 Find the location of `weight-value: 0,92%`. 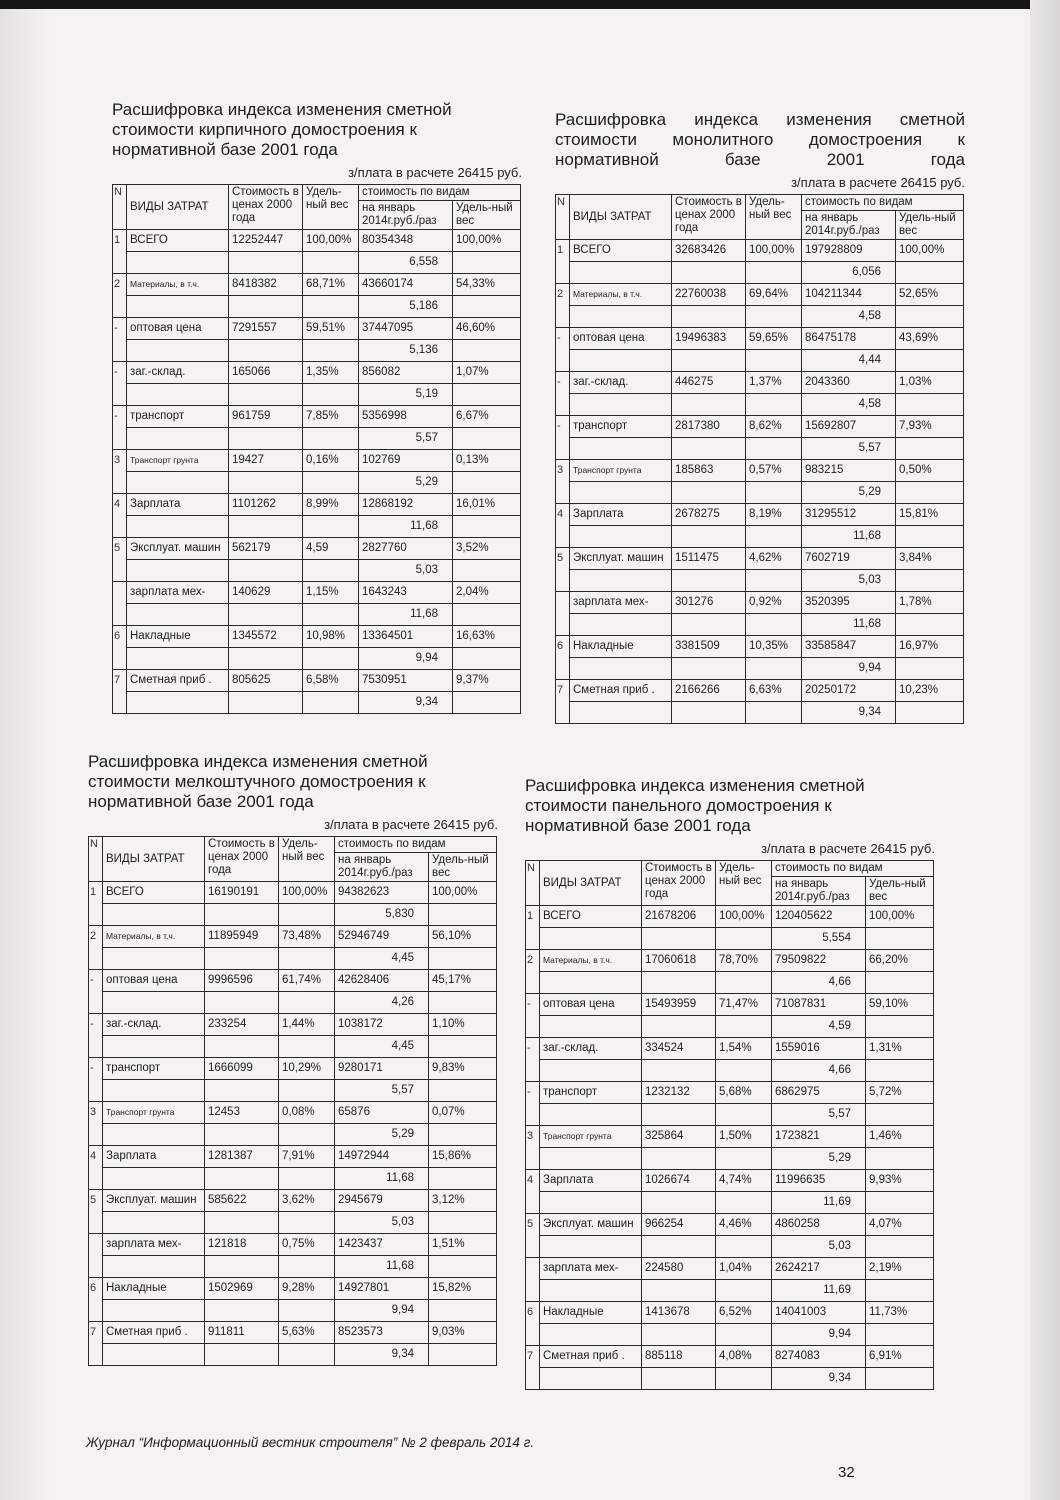

weight-value: 0,92% is located at coordinates (773, 602).